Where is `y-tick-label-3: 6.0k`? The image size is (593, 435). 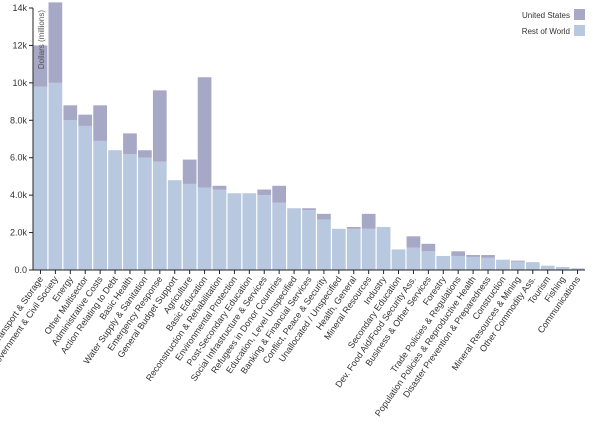 y-tick-label-3: 6.0k is located at coordinates (19, 158).